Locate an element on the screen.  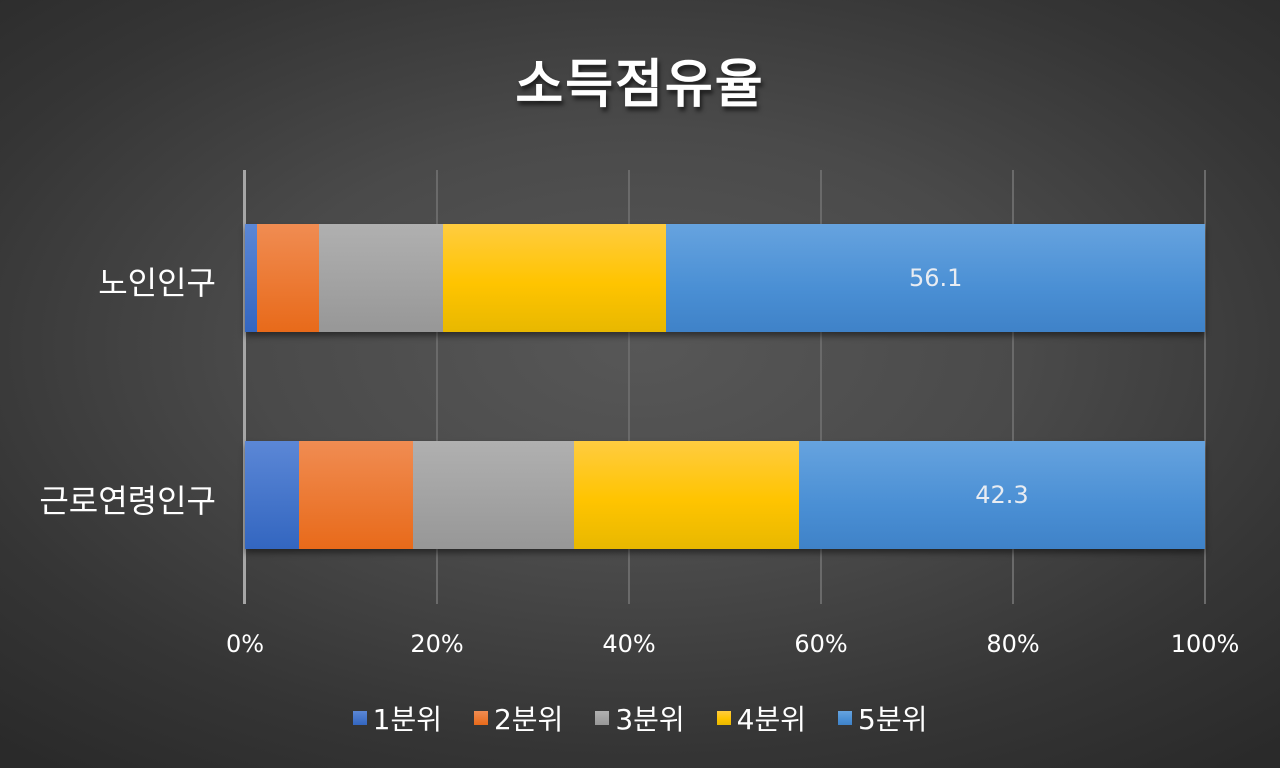
category-axis-line is located at coordinates (244, 387).